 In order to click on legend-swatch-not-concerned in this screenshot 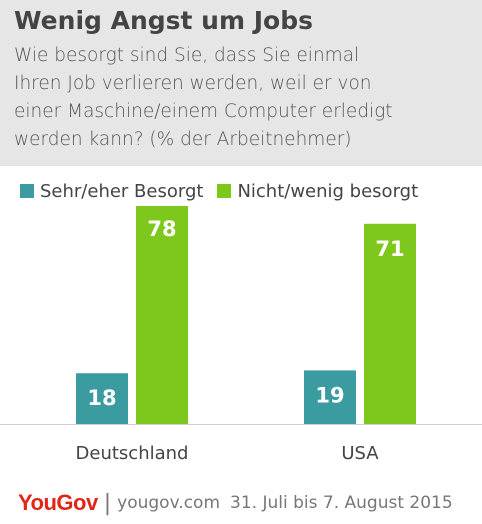, I will do `click(224, 191)`.